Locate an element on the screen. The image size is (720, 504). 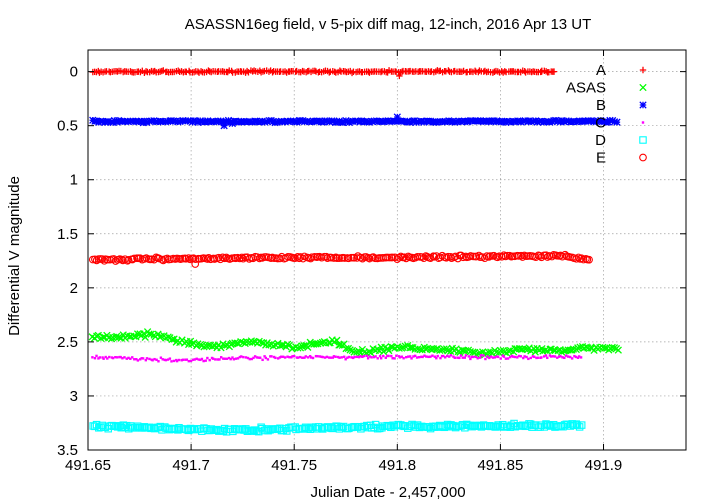
series-d is located at coordinates (337, 427).